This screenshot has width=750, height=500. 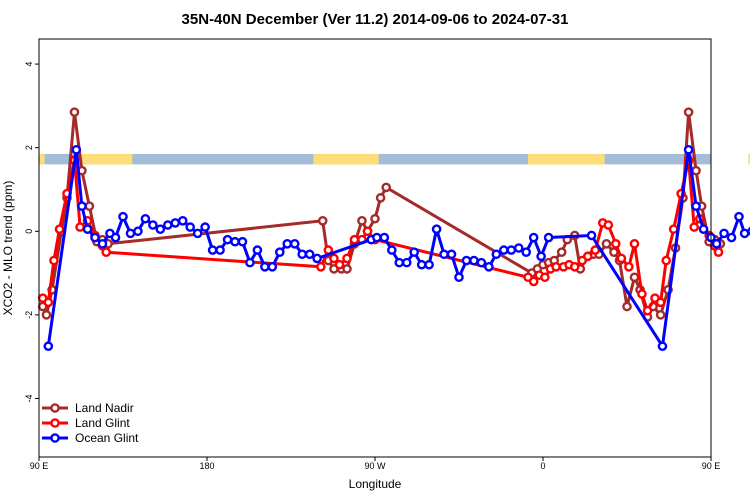 I want to click on x-tick-label: 0, so click(x=542, y=466).